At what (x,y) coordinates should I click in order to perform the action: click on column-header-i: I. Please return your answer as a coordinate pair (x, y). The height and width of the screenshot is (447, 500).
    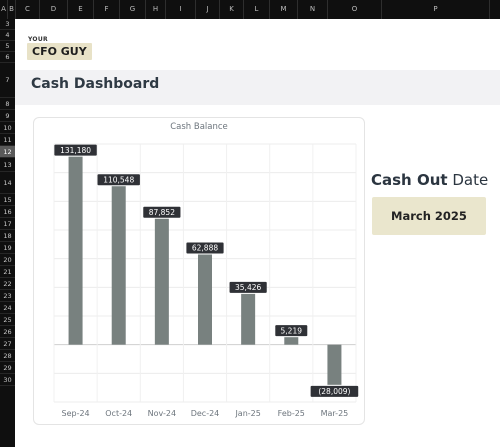
    Looking at the image, I should click on (181, 9).